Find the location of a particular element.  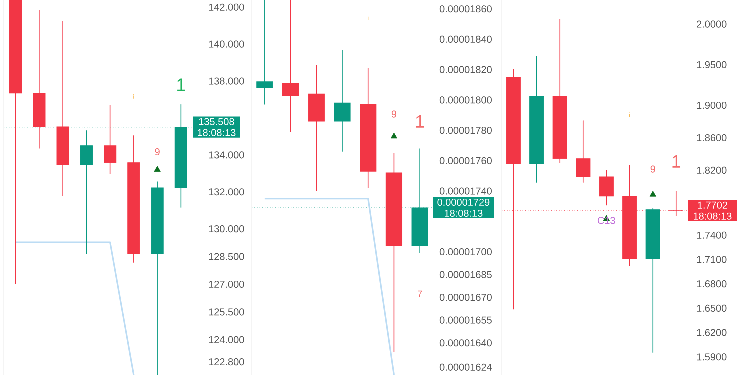

annotation: 7 is located at coordinates (420, 294).